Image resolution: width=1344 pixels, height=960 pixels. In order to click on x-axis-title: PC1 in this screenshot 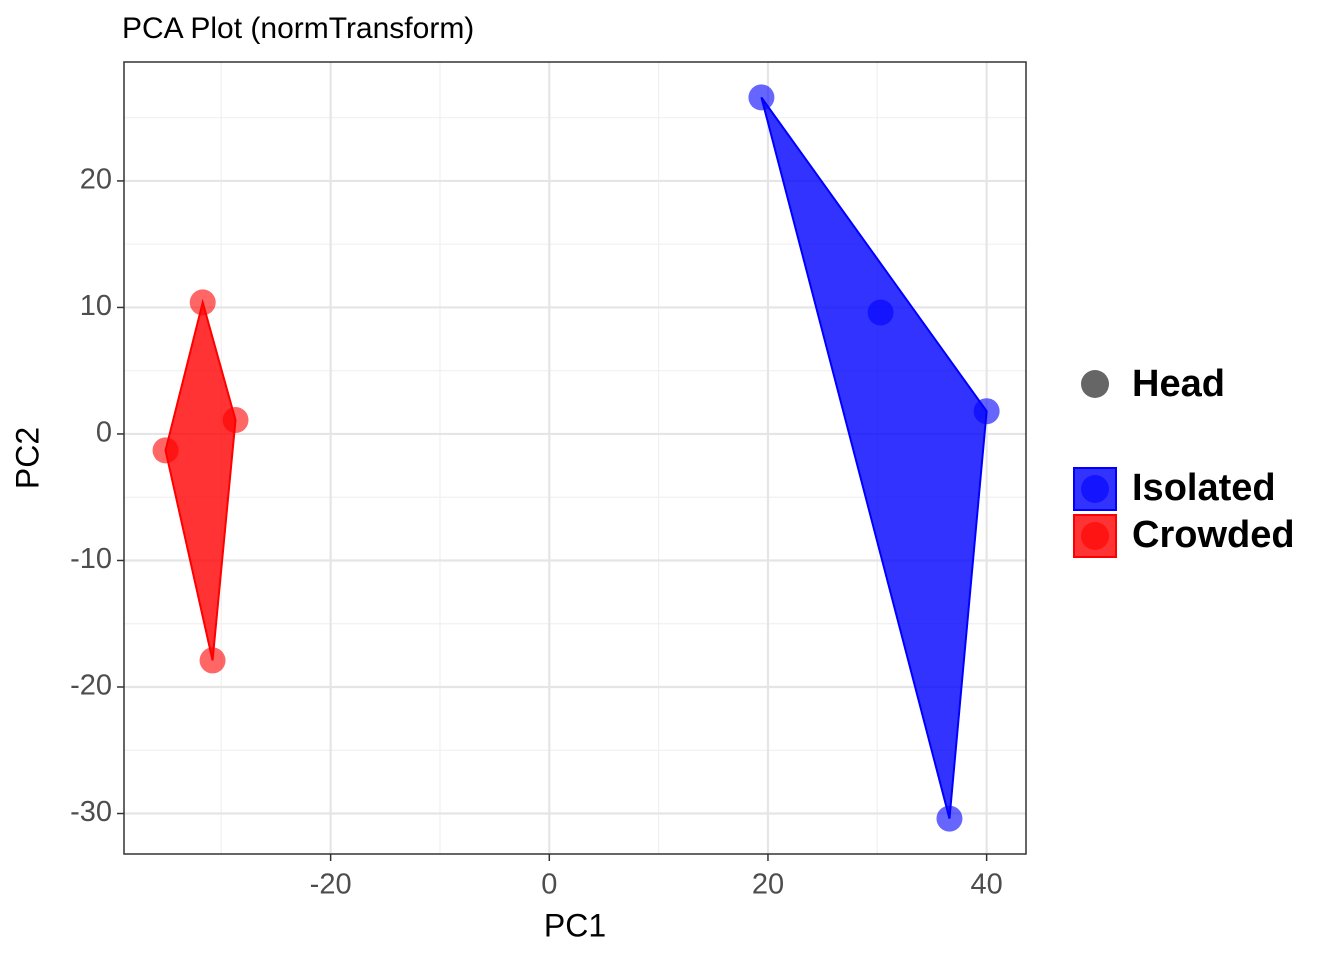, I will do `click(575, 925)`.